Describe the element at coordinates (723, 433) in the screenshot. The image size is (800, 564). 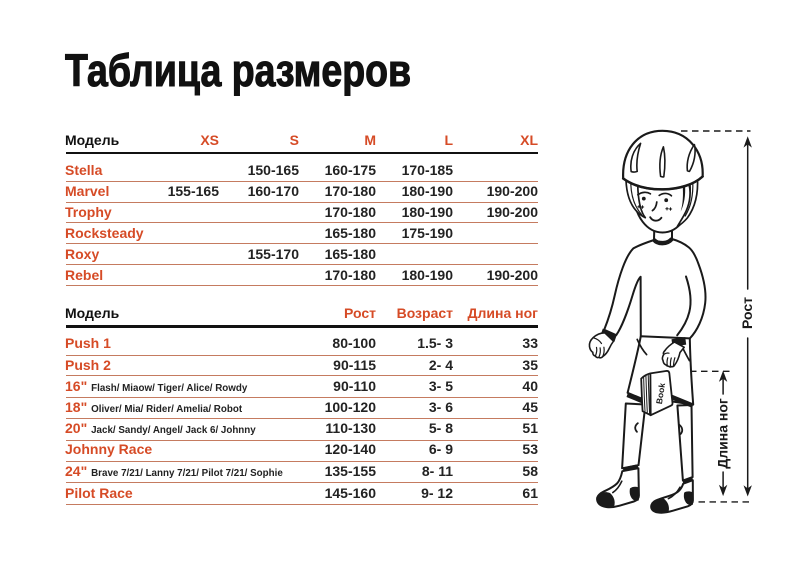
I see `svg-text: Длина ног` at that location.